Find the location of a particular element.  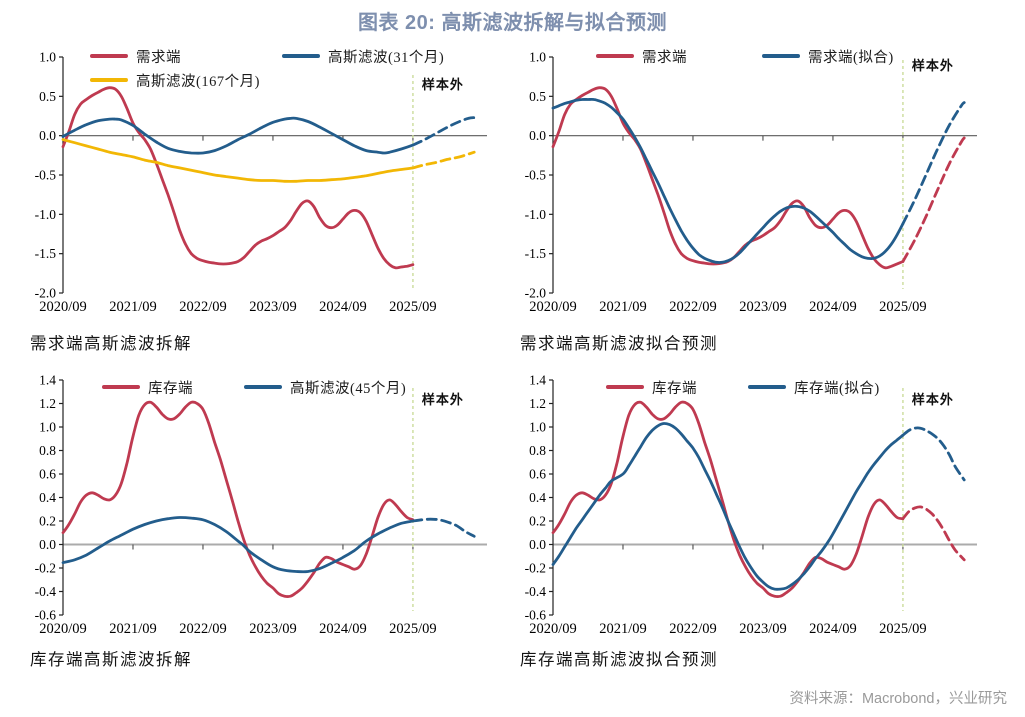

caption-demand-fit-forecast: 需求端高斯滤波拟合预测 is located at coordinates (619, 343).